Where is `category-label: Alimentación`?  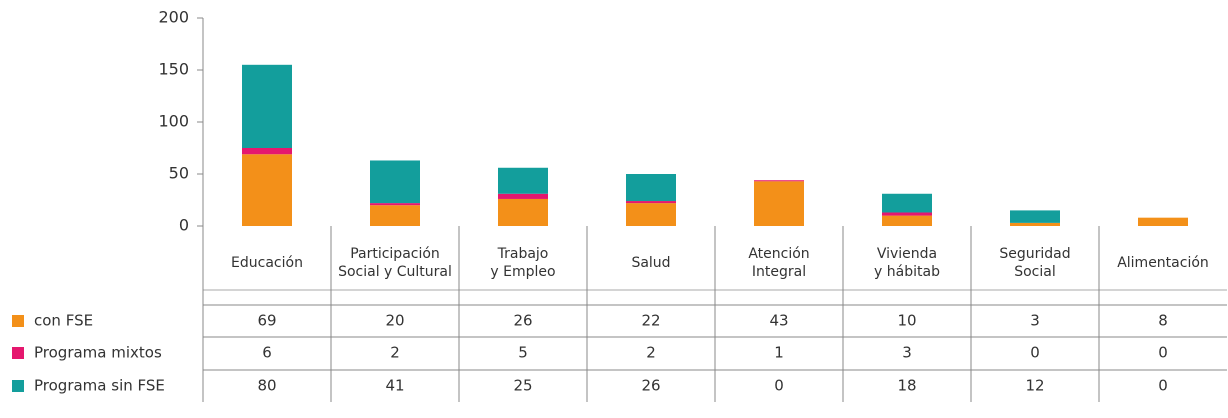
category-label: Alimentación is located at coordinates (1163, 263).